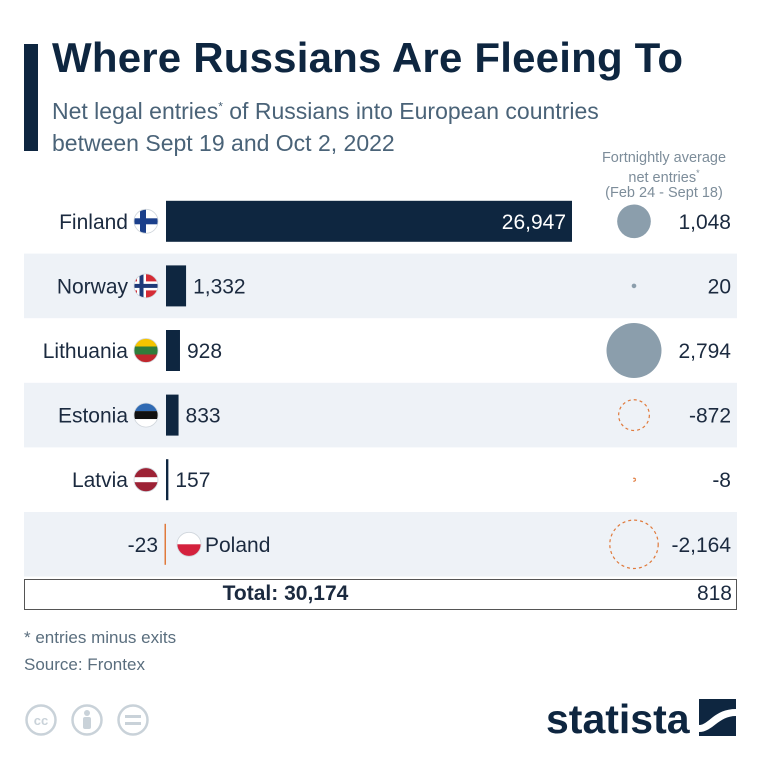 This screenshot has width=760, height=760. Describe the element at coordinates (237, 545) in the screenshot. I see `category-label-poland: Poland` at that location.